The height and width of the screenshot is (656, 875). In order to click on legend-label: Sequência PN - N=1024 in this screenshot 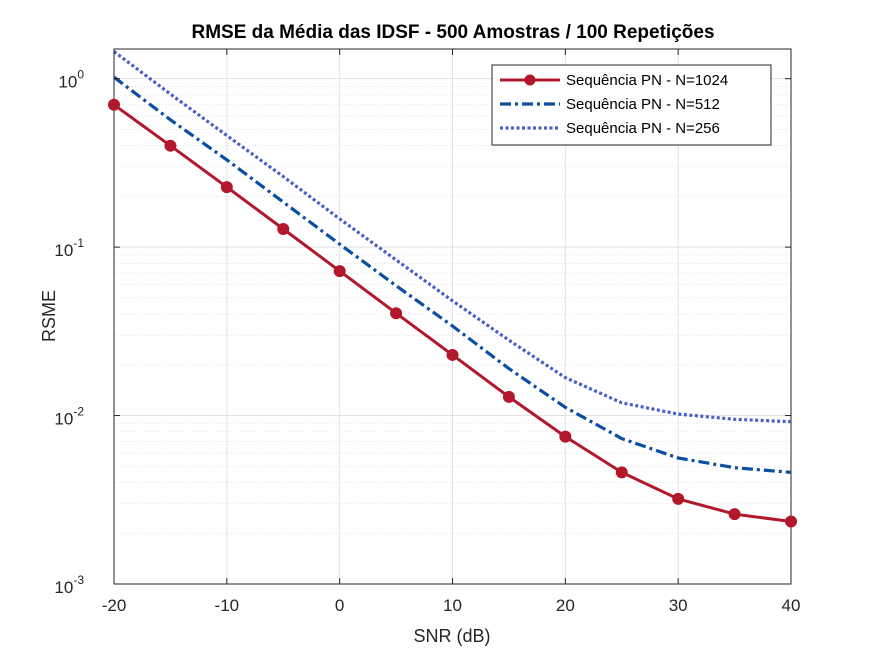, I will do `click(647, 80)`.